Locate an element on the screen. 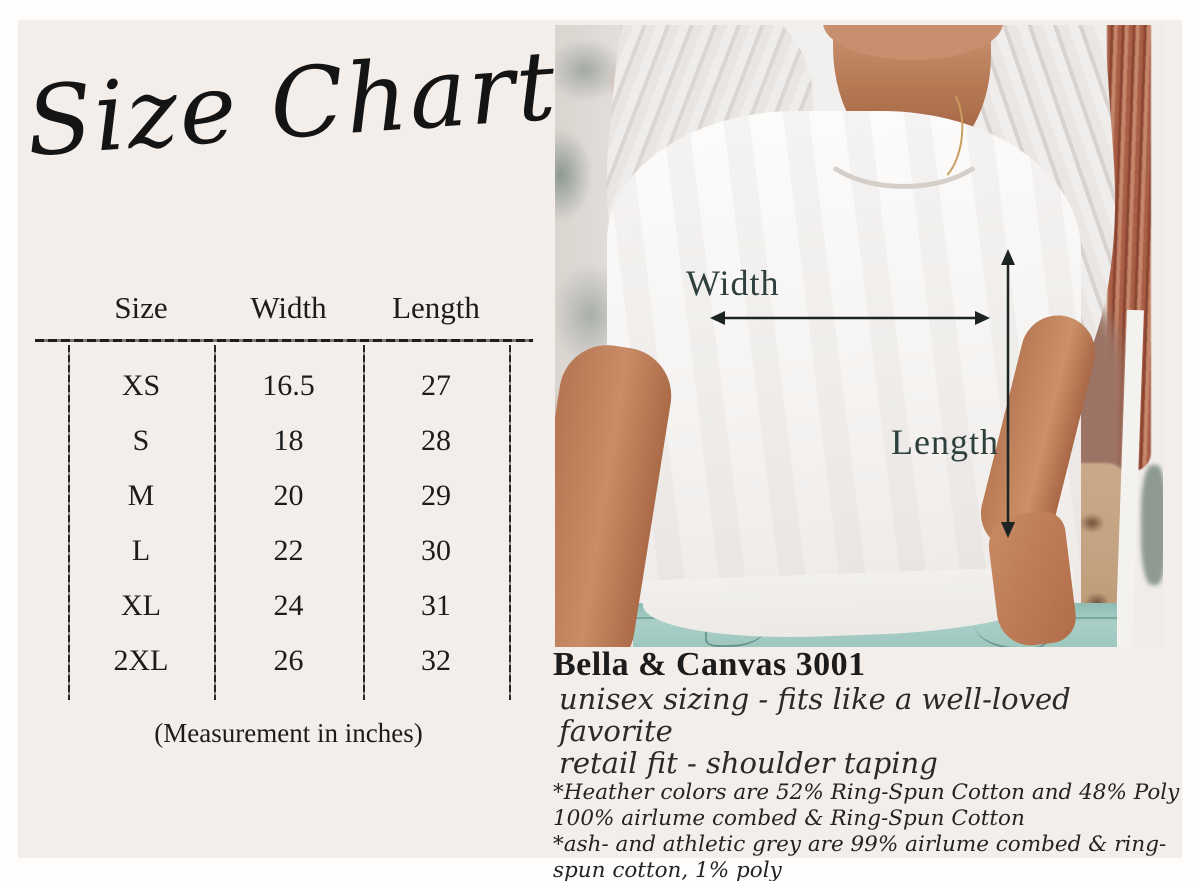 The height and width of the screenshot is (881, 1200). table-row: 2XL 26 32 is located at coordinates (288, 660).